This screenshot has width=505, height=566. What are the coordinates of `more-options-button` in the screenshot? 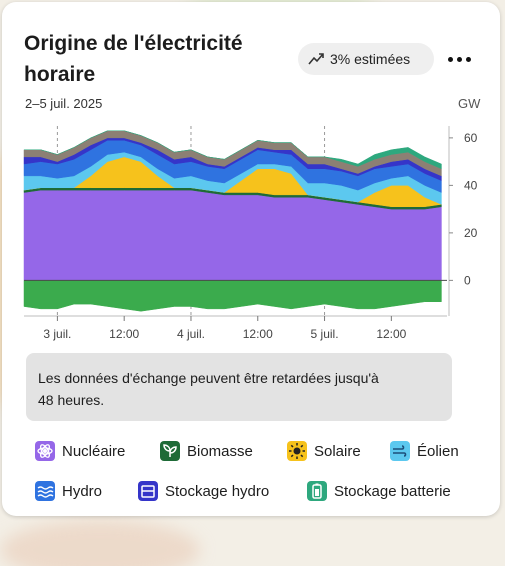 It's located at (459, 59).